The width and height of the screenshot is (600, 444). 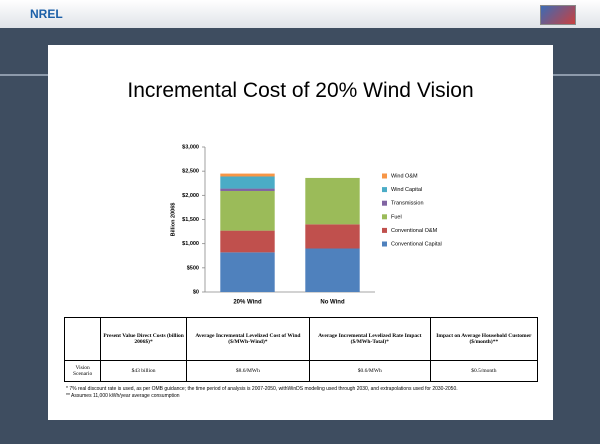 What do you see at coordinates (247, 303) in the screenshot?
I see `x-tick-label: 20% Wind` at bounding box center [247, 303].